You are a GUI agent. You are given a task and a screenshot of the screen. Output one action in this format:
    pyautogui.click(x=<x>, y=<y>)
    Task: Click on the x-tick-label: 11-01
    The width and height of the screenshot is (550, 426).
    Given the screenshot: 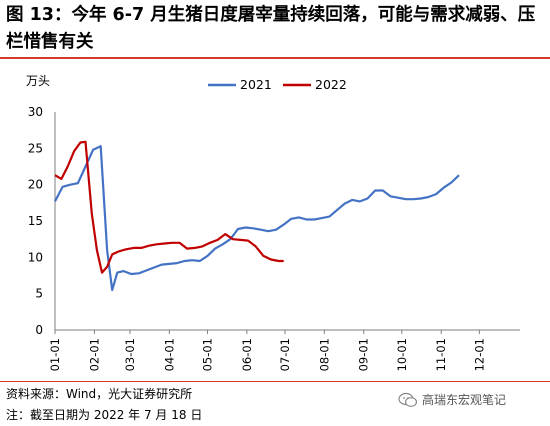 What is the action you would take?
    pyautogui.click(x=441, y=354)
    